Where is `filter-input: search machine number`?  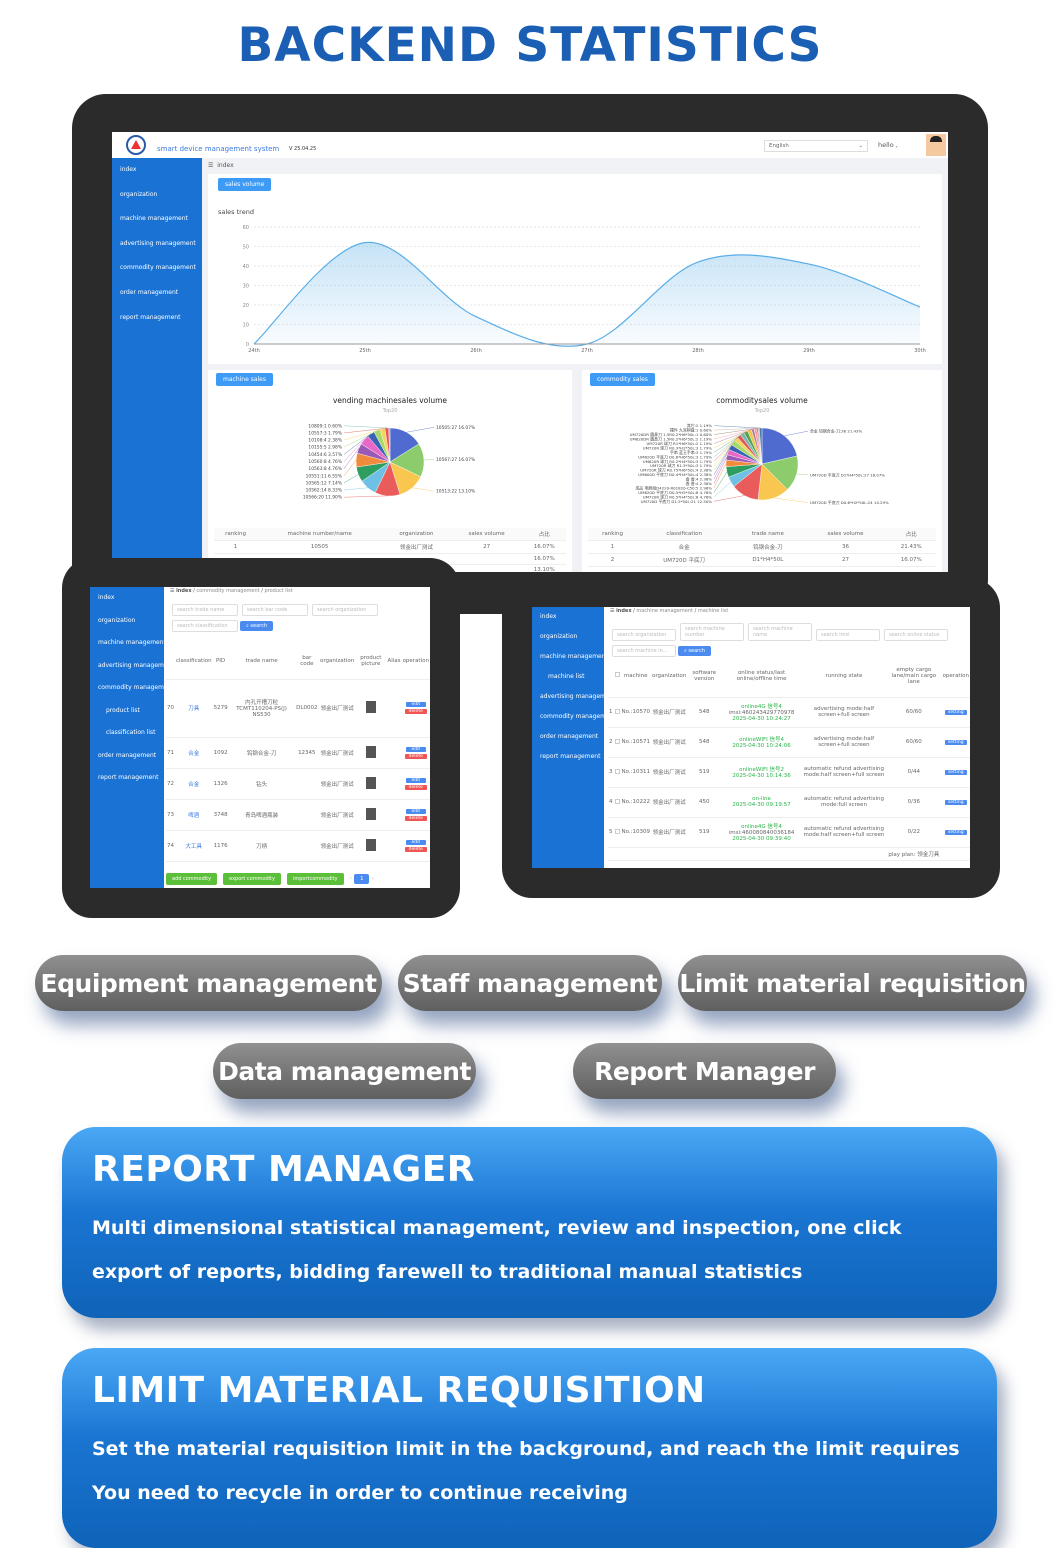
filter-input: search machine number is located at coordinates (712, 632).